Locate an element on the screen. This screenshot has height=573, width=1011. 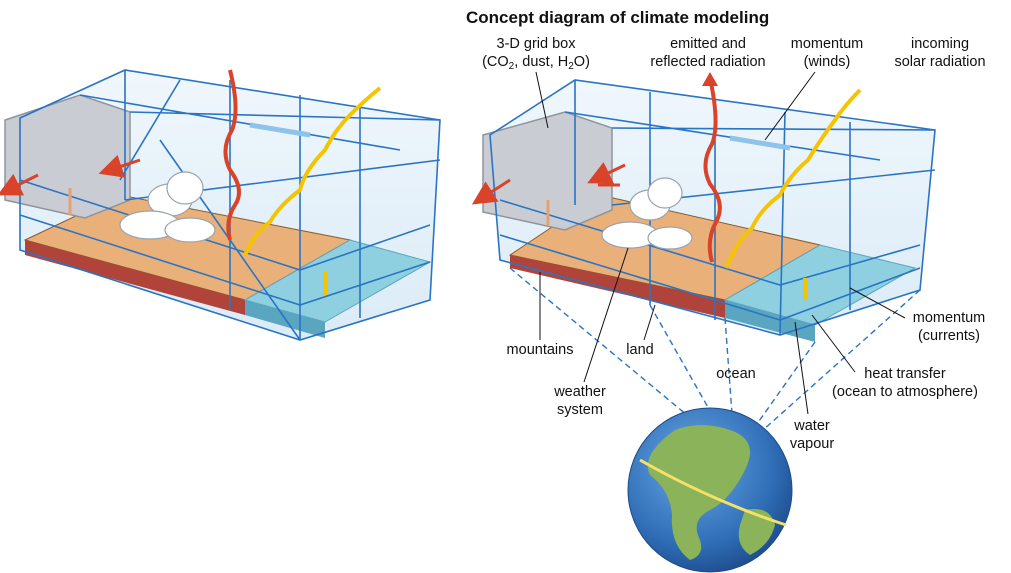
label-currents: momentum (currents) is located at coordinates (917, 315).